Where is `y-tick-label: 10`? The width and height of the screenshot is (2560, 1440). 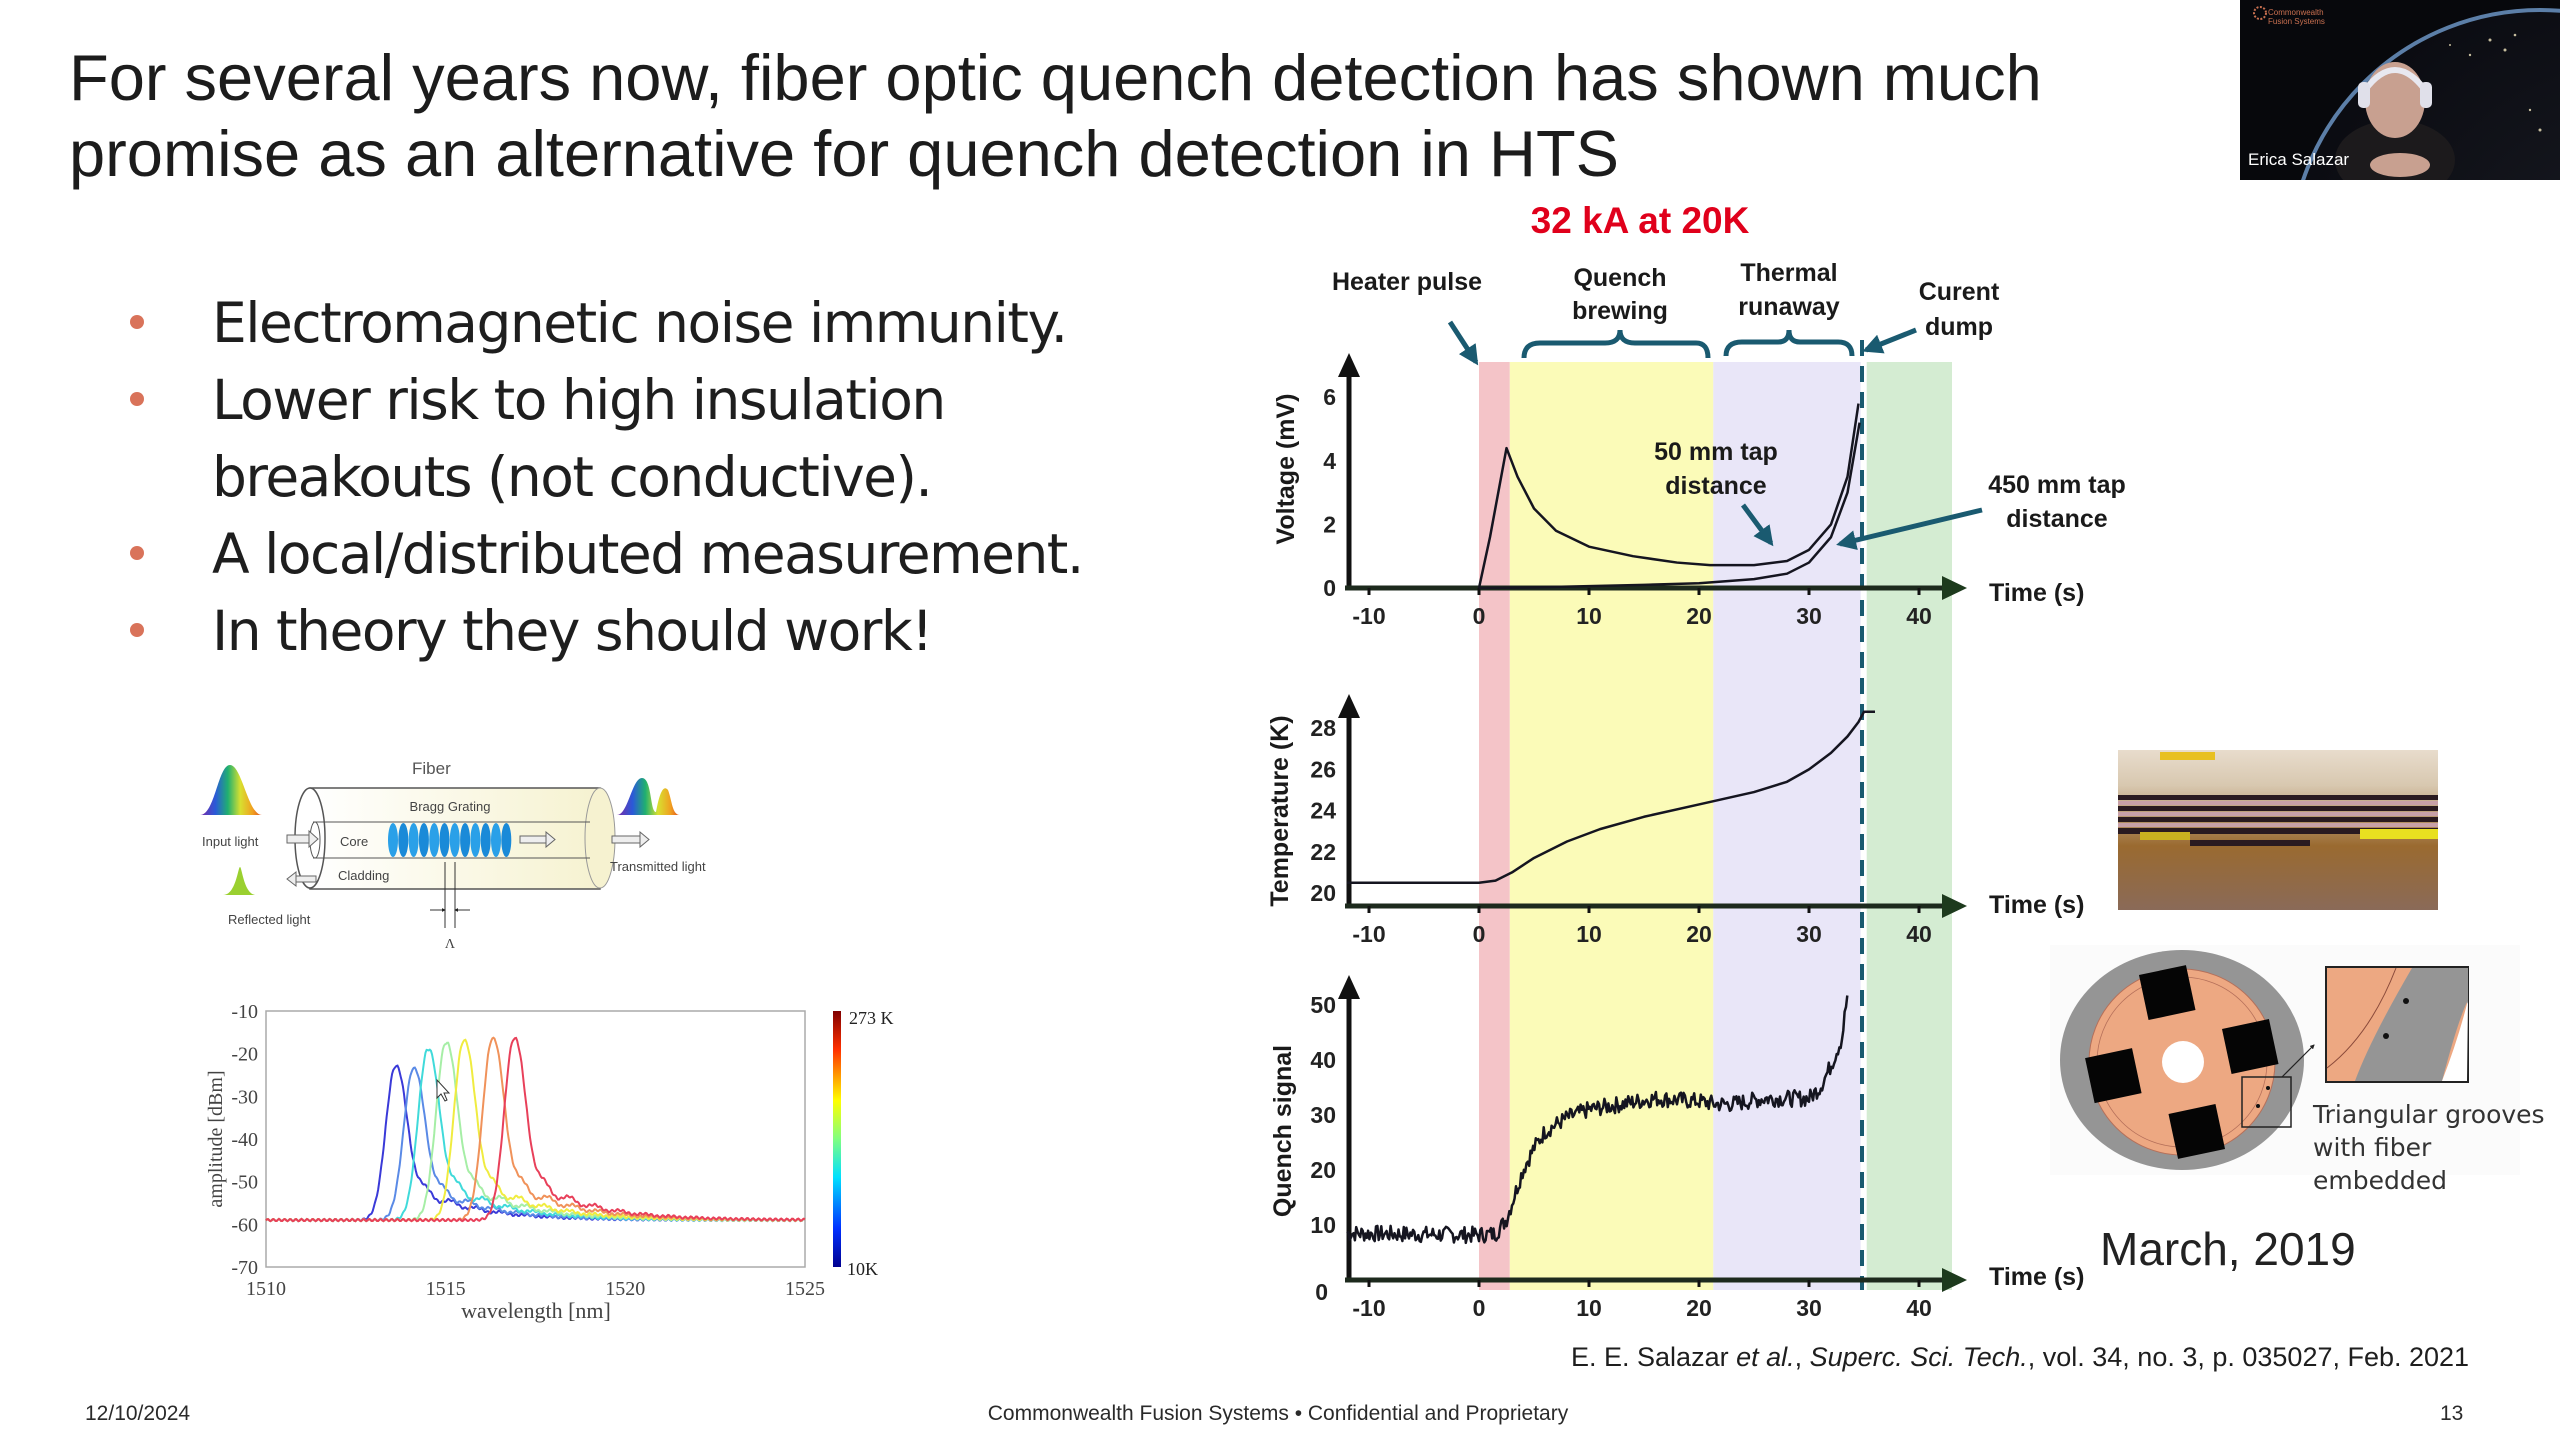
y-tick-label: 10 is located at coordinates (1323, 1225).